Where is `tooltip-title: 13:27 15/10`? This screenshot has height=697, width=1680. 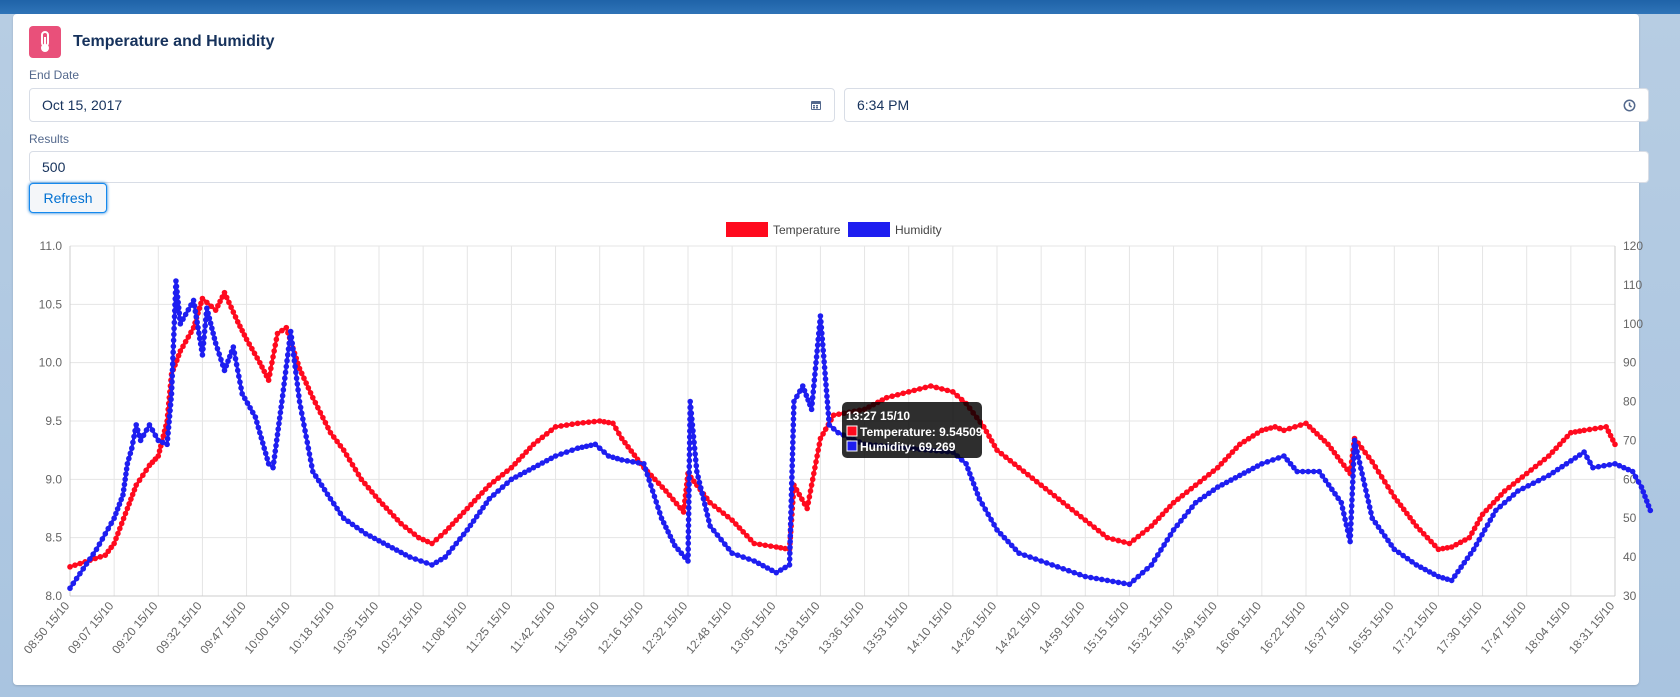
tooltip-title: 13:27 15/10 is located at coordinates (878, 416).